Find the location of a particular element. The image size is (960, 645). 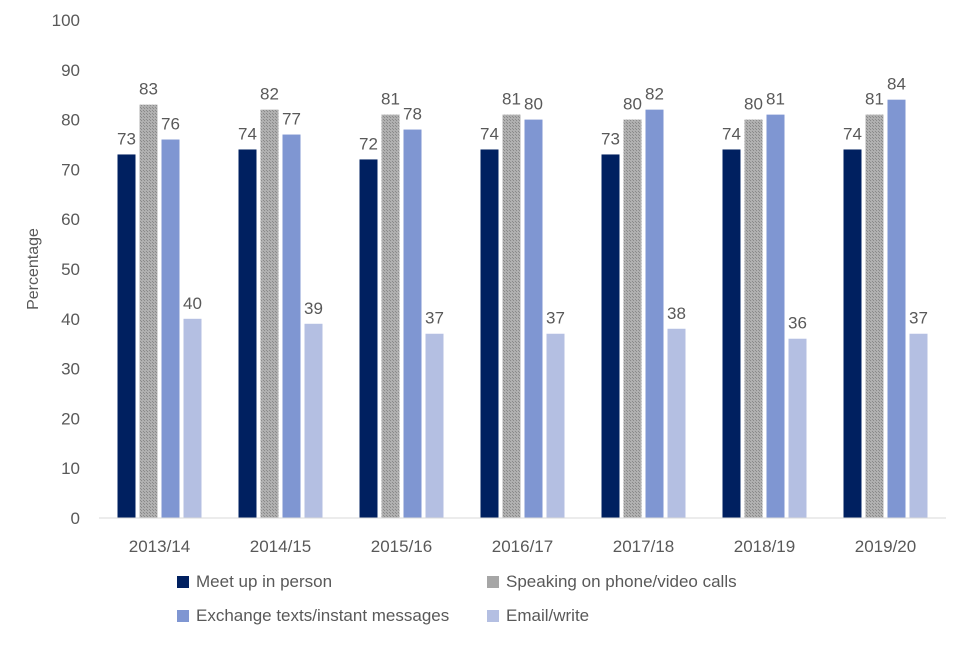

data-label: 40 is located at coordinates (192, 303).